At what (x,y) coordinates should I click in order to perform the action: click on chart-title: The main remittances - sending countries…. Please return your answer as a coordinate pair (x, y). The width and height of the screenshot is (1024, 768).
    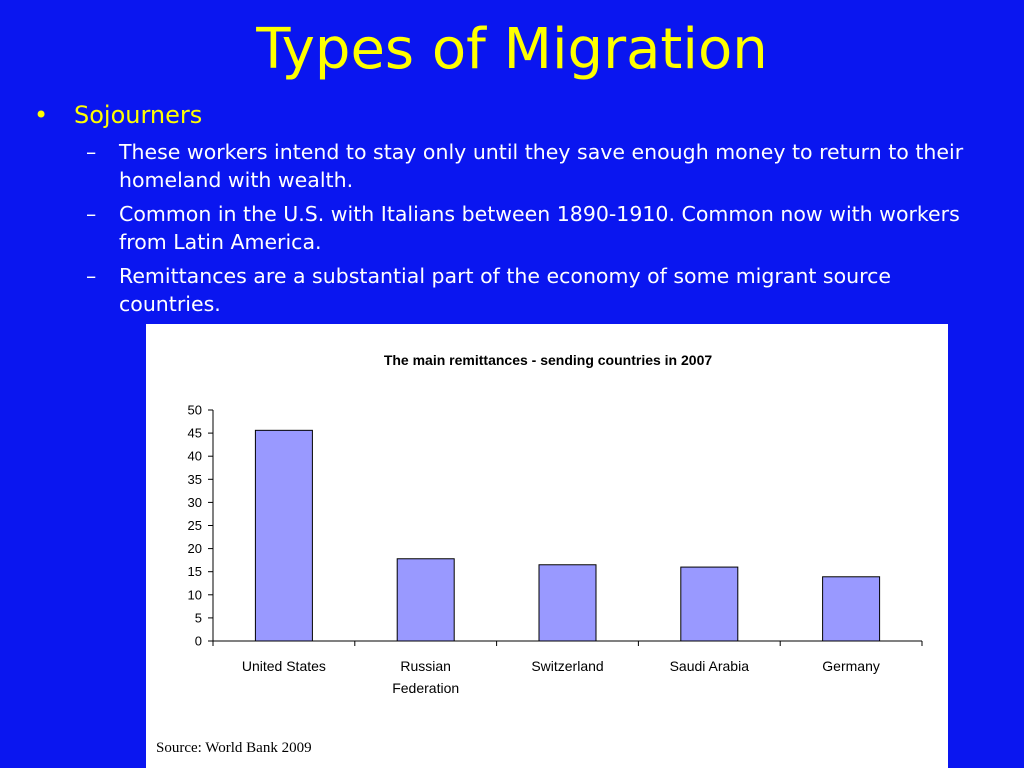
    Looking at the image, I should click on (548, 360).